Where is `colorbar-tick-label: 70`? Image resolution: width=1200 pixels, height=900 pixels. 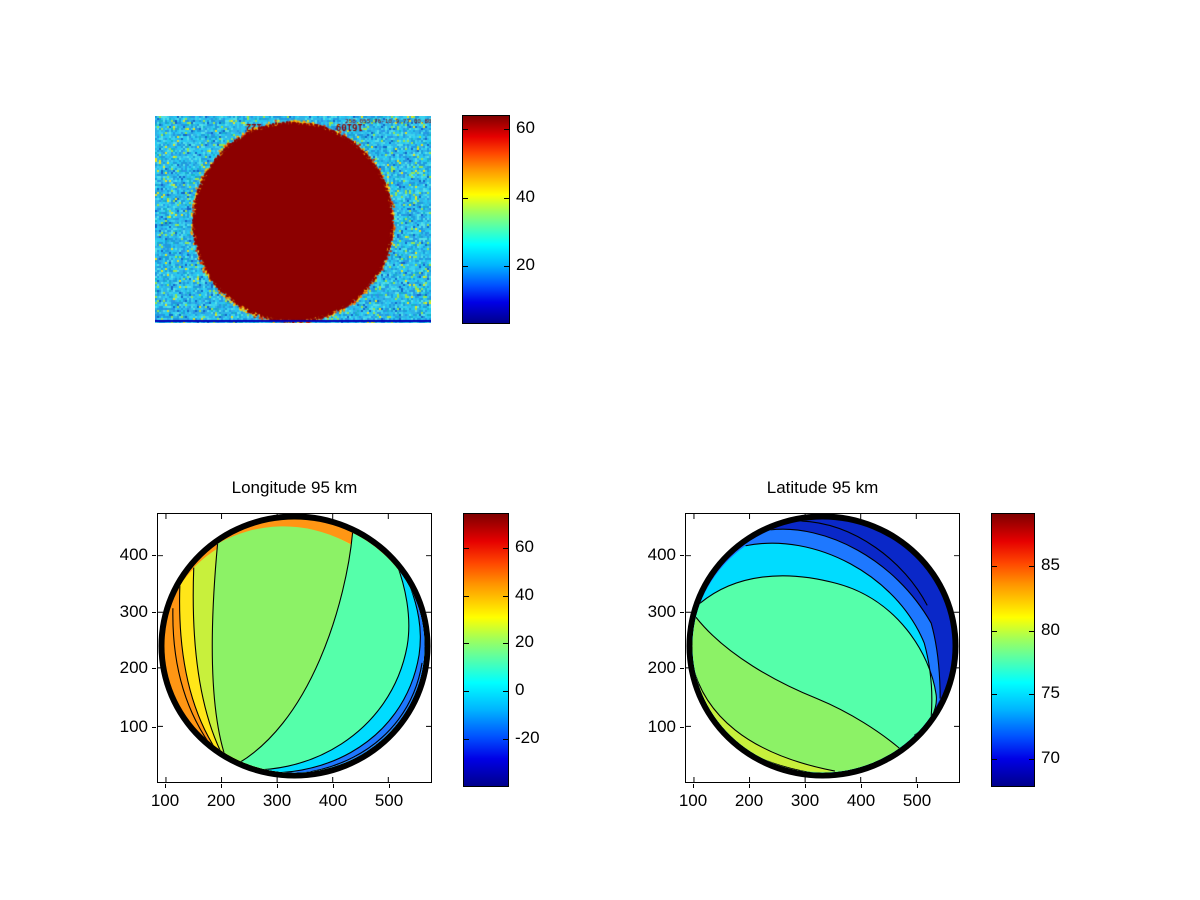 colorbar-tick-label: 70 is located at coordinates (1050, 757).